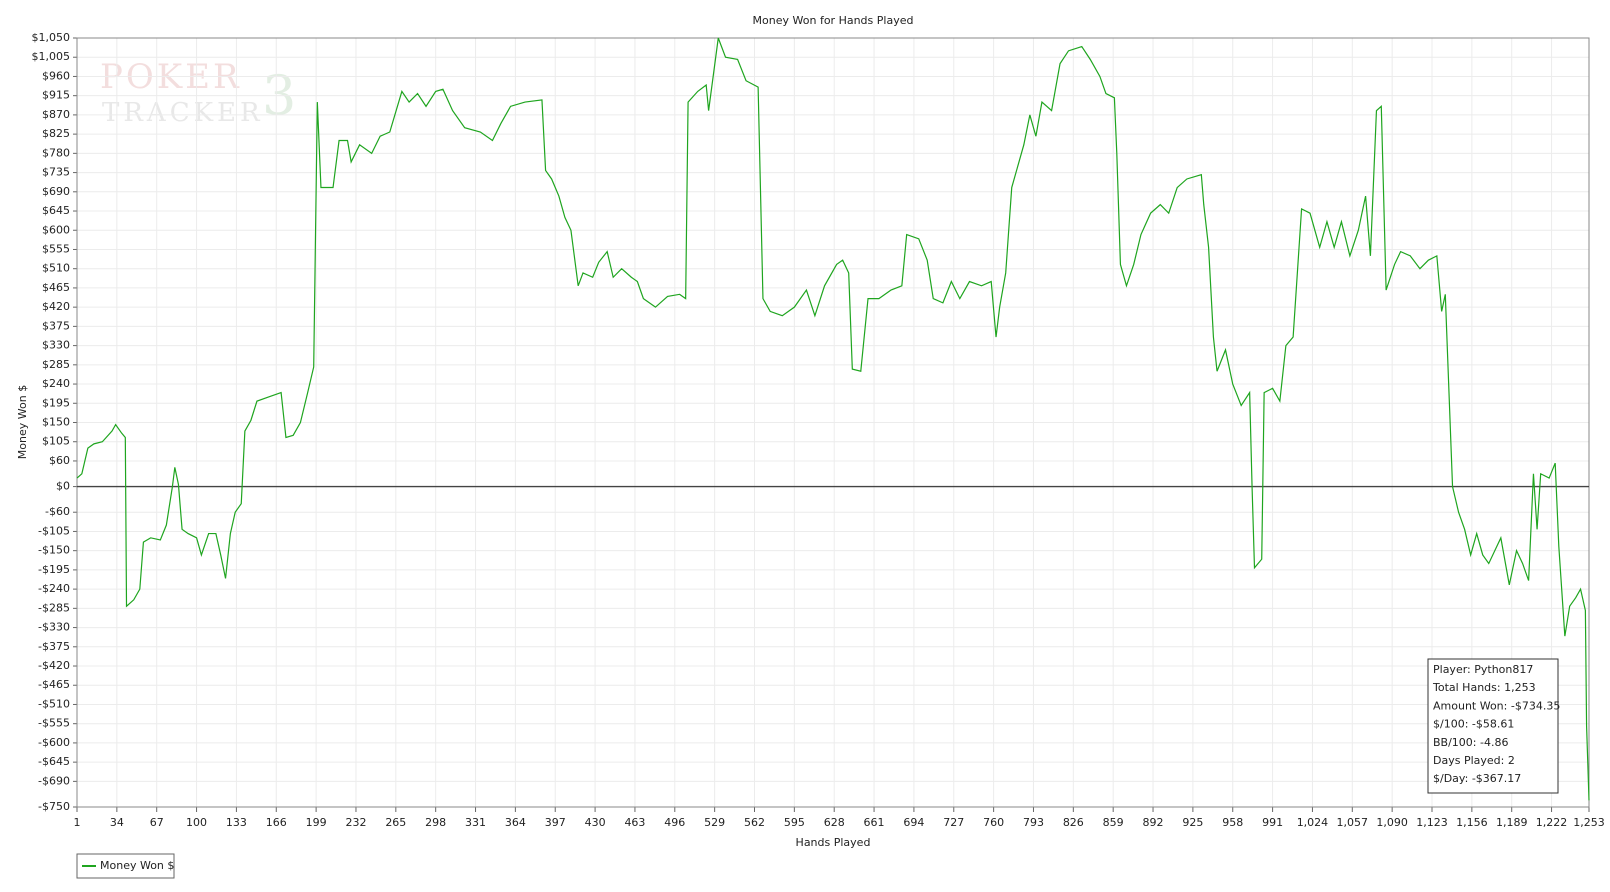 The image size is (1610, 892). I want to click on y-tick-label: -$690, so click(54, 780).